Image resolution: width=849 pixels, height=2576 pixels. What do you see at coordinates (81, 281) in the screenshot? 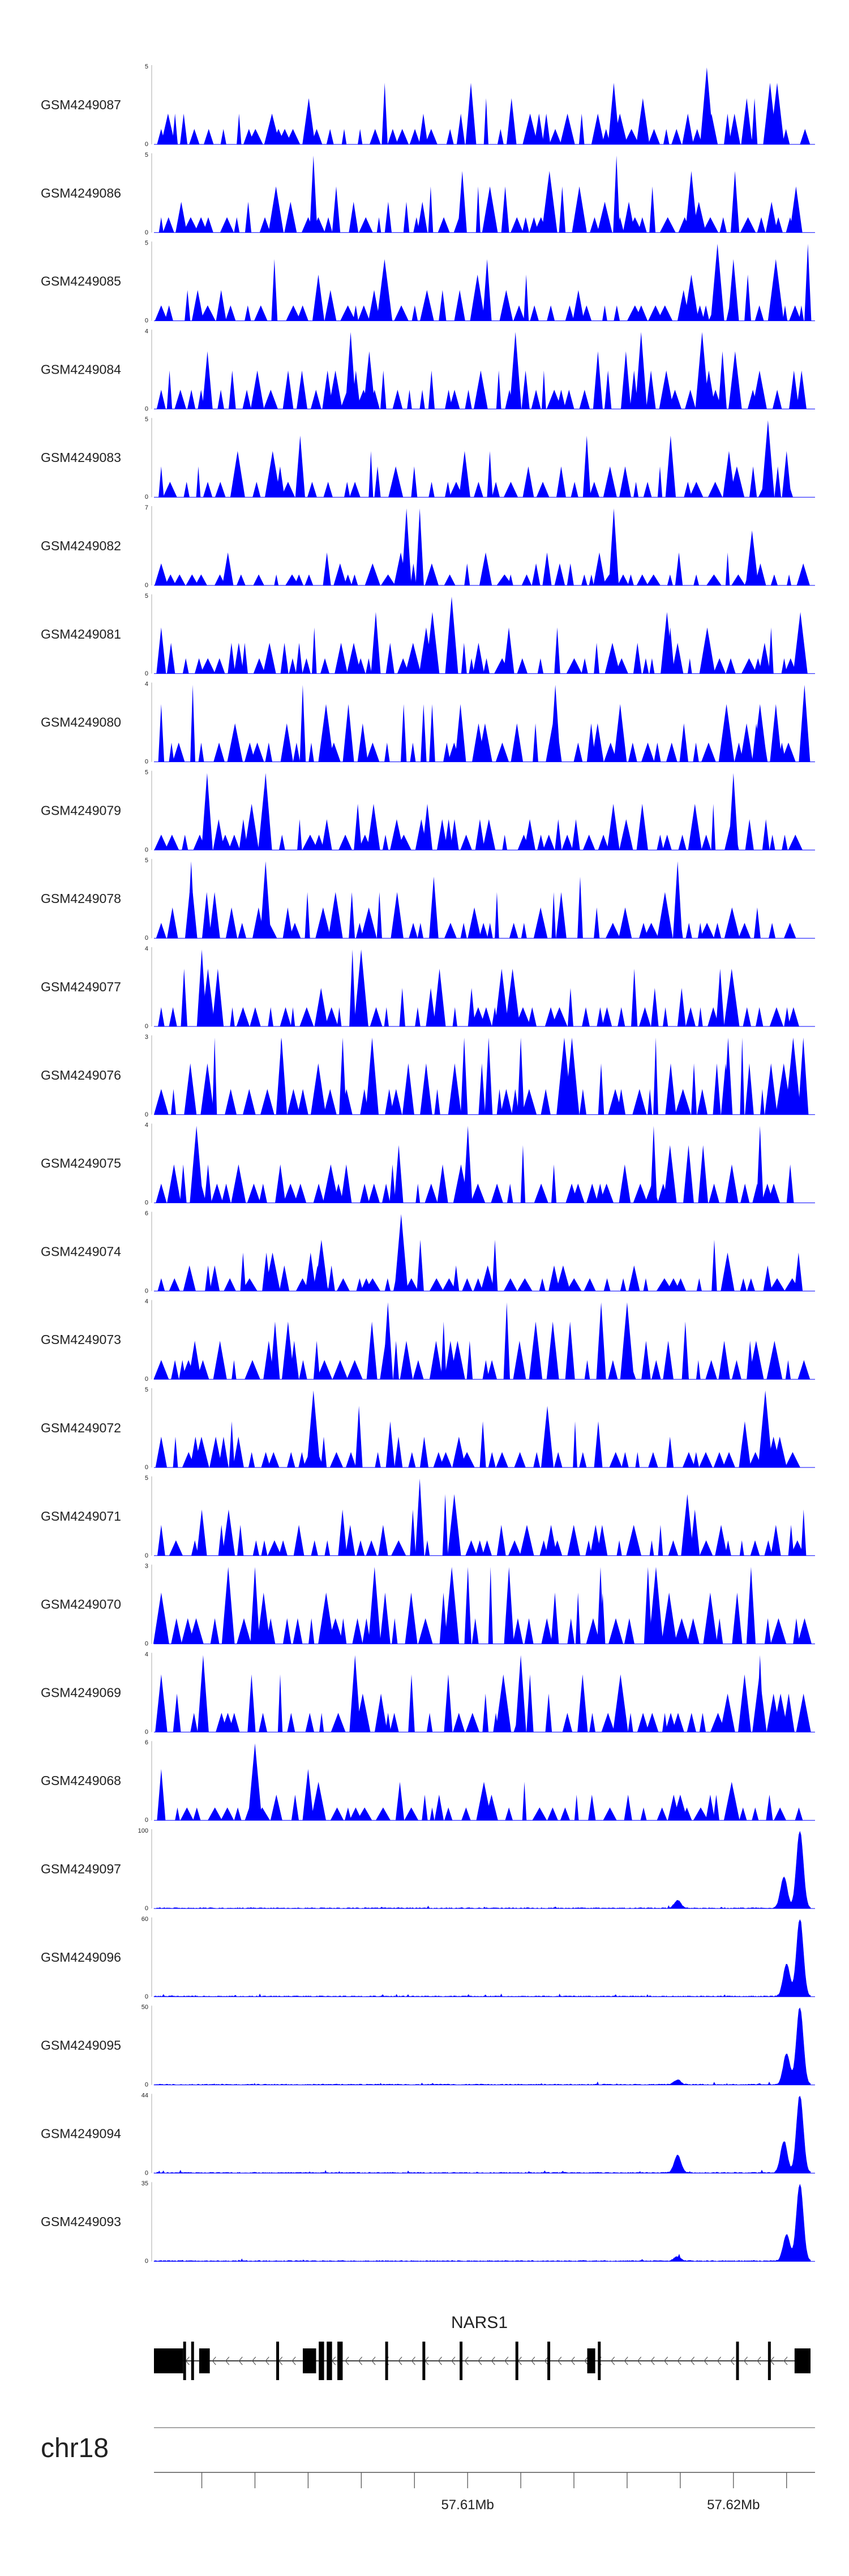
I see `track-label: GSM4249085` at bounding box center [81, 281].